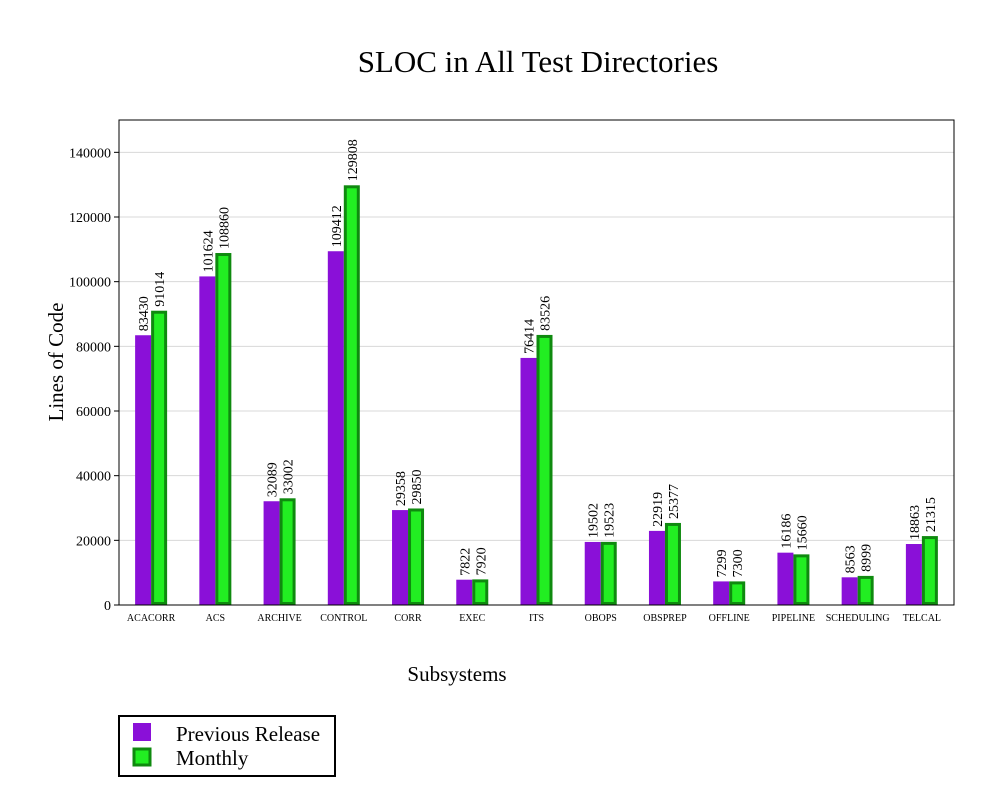 The height and width of the screenshot is (800, 1000). Describe the element at coordinates (721, 593) in the screenshot. I see `bar-previous-release-offline` at that location.